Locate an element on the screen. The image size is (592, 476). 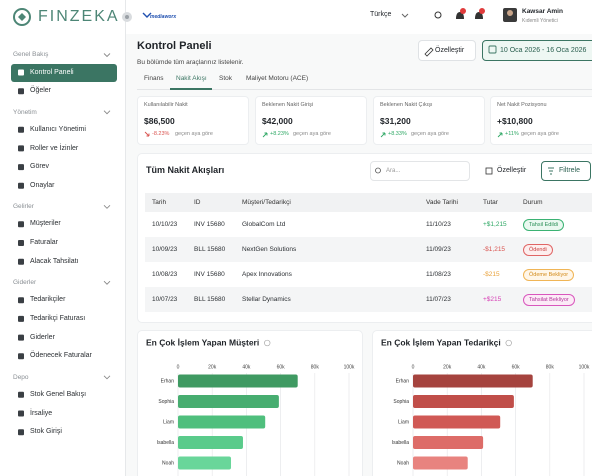
search-box is located at coordinates (420, 171).